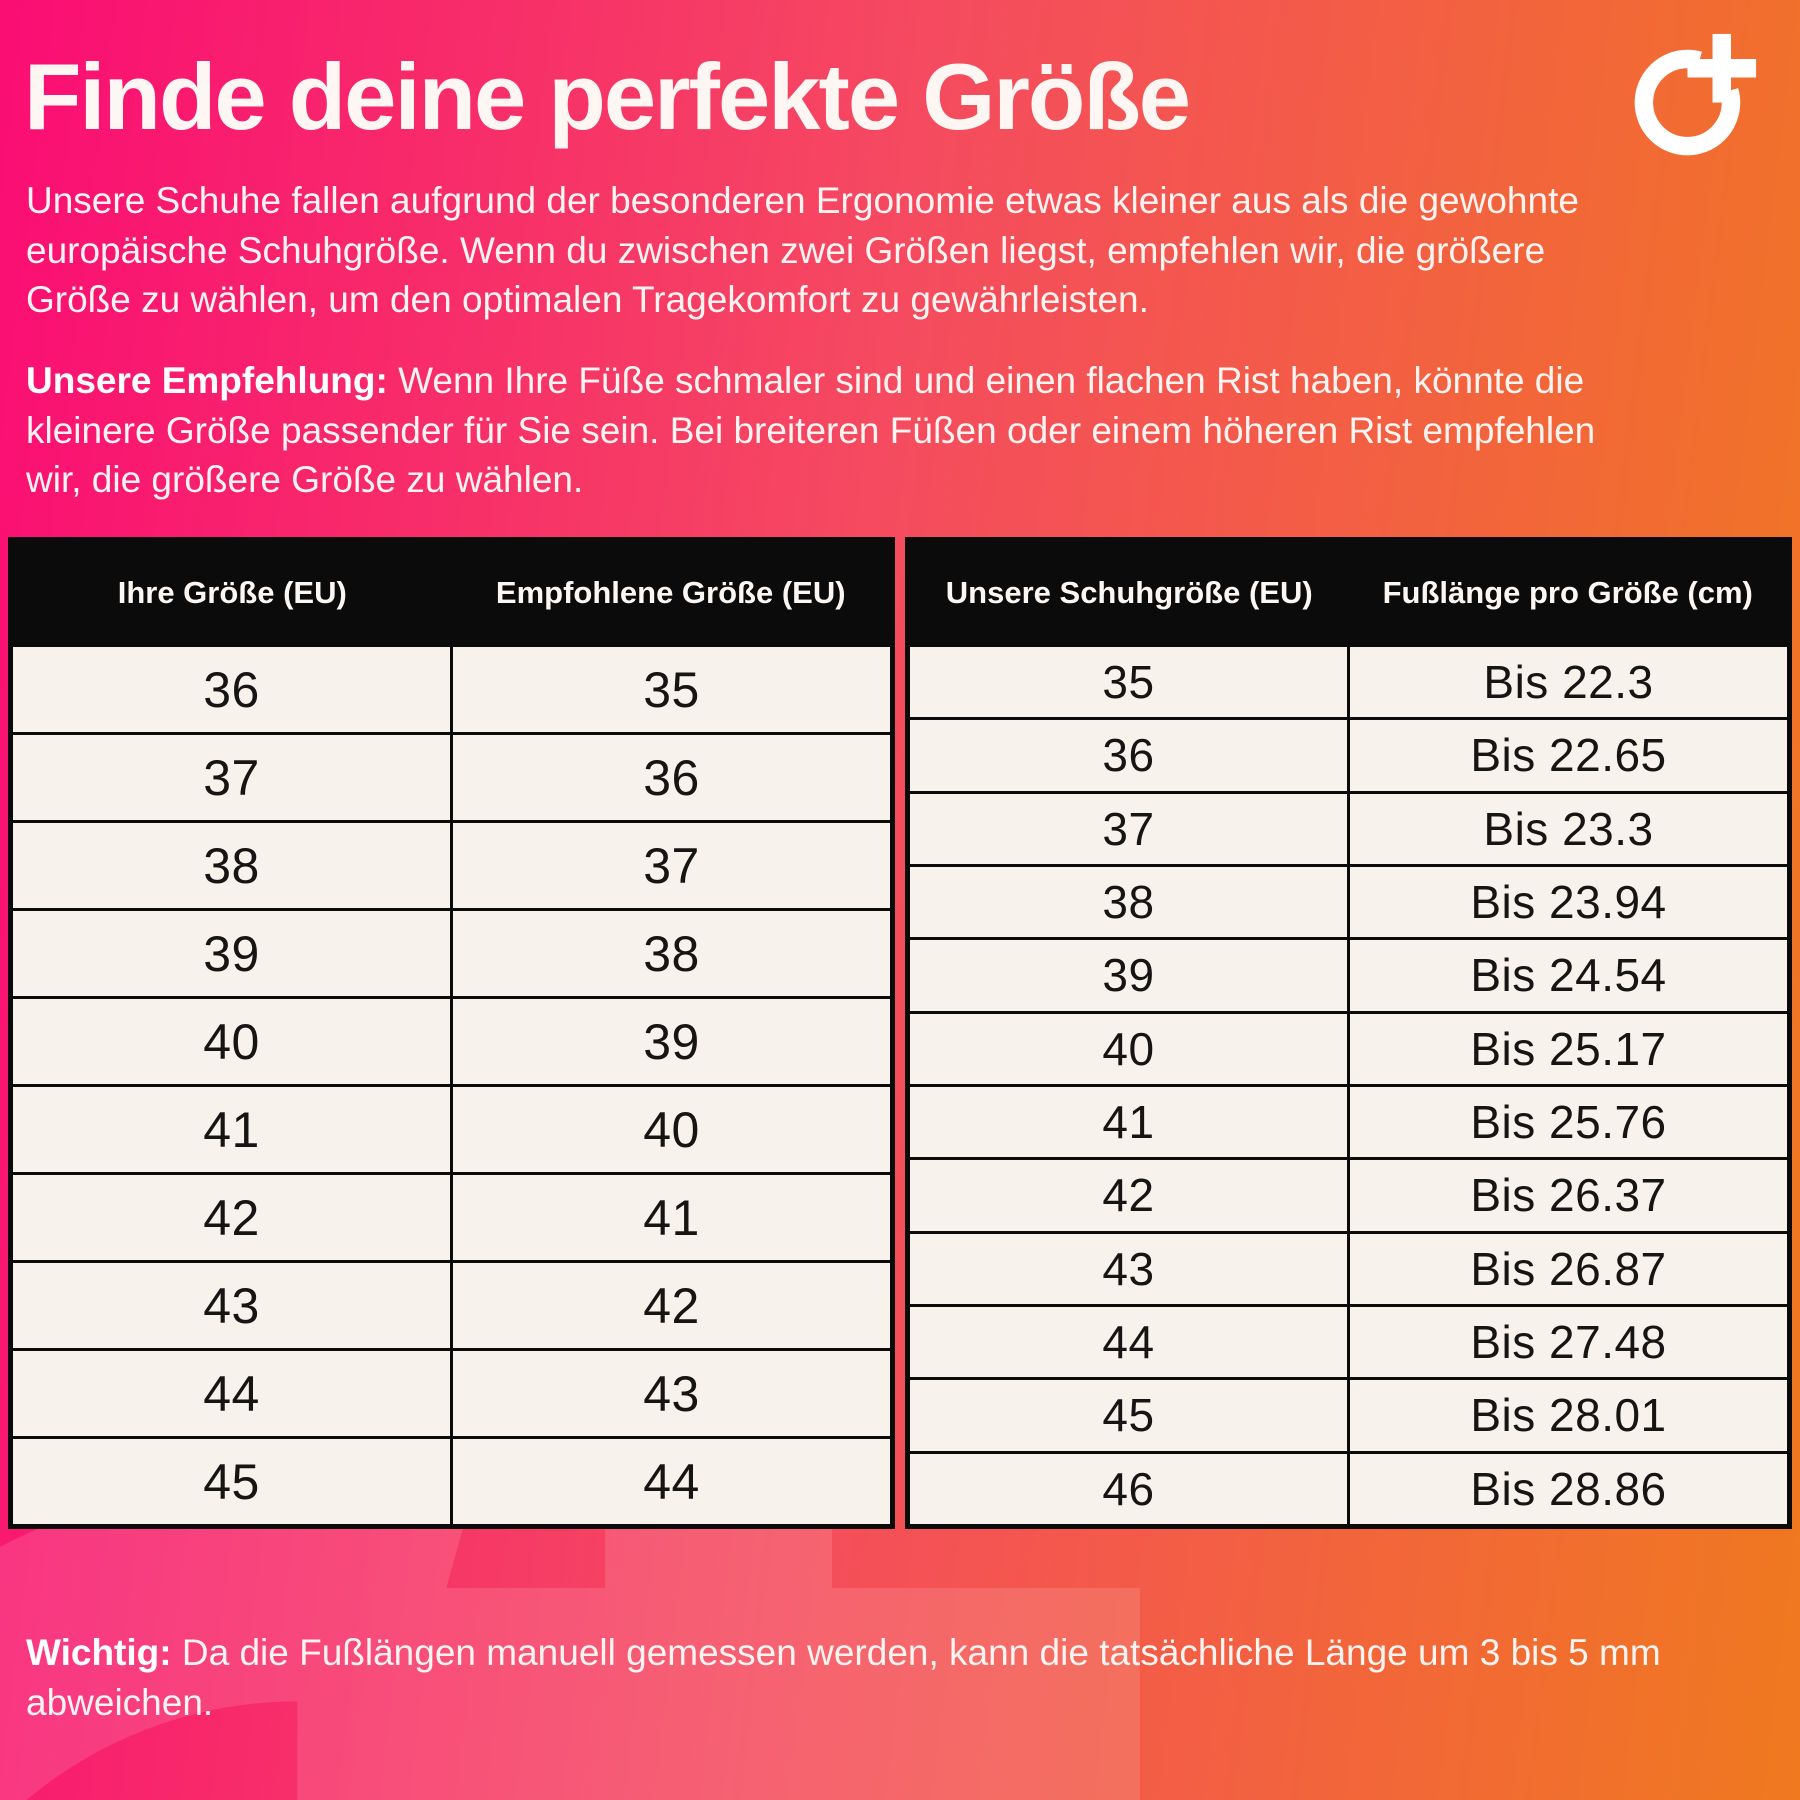 Image resolution: width=1800 pixels, height=1800 pixels. Describe the element at coordinates (207, 380) in the screenshot. I see `recommendation-label: Unsere Empfehlung:` at that location.